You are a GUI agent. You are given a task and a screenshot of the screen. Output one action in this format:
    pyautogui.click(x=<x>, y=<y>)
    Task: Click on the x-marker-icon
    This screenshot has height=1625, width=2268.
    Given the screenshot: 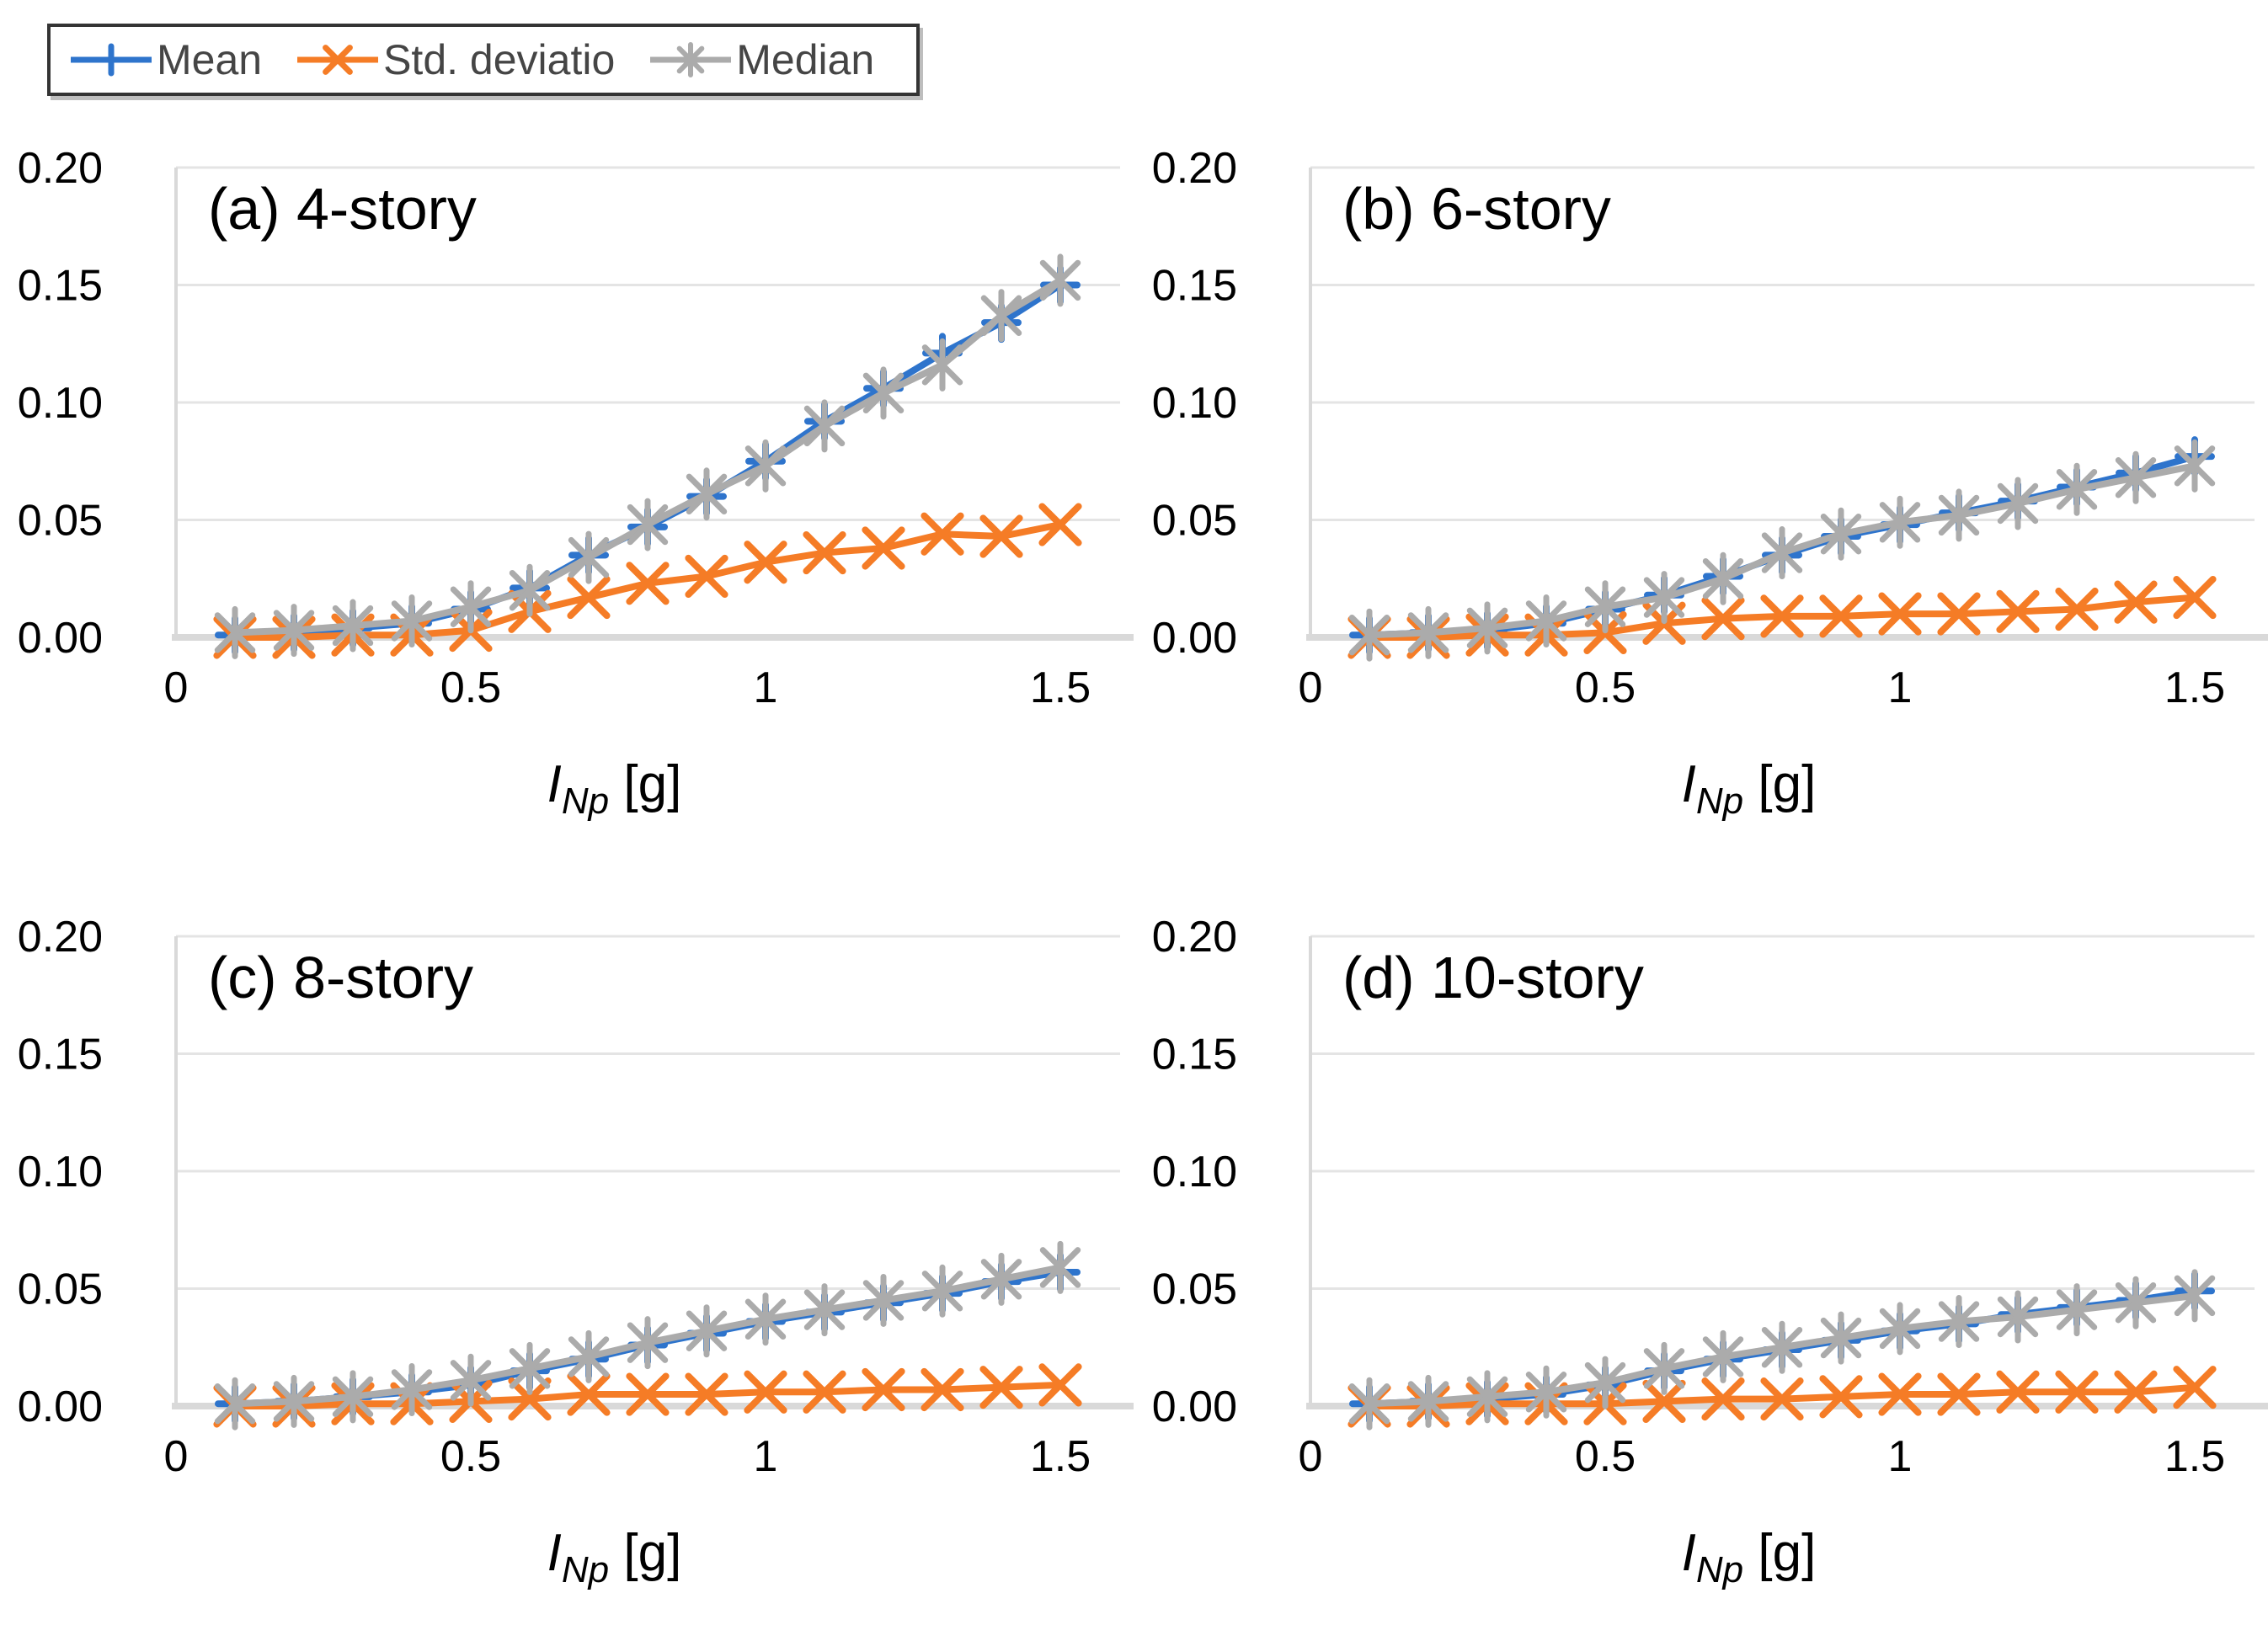 What is the action you would take?
    pyautogui.click(x=338, y=60)
    